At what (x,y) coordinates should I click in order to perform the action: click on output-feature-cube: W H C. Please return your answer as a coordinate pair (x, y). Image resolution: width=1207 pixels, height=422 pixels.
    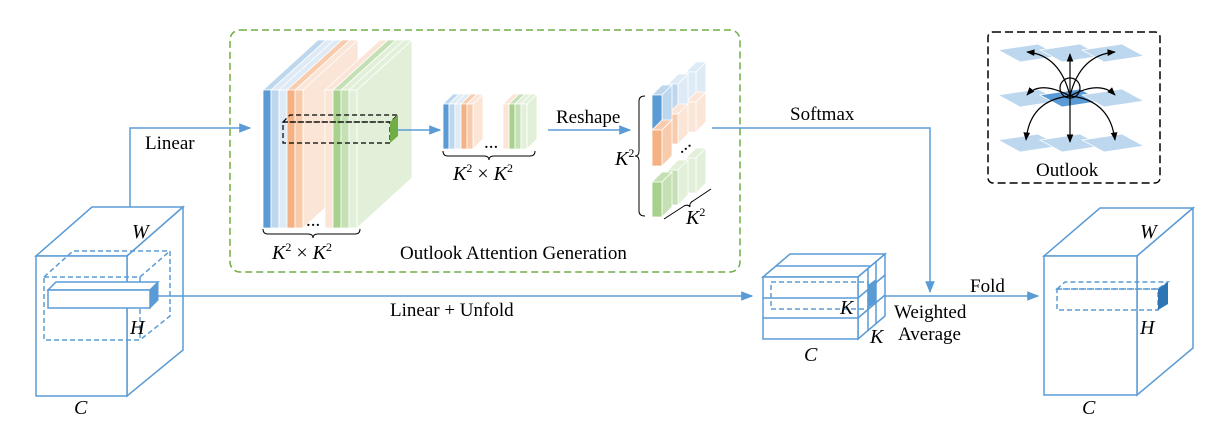
    Looking at the image, I should click on (1118, 312).